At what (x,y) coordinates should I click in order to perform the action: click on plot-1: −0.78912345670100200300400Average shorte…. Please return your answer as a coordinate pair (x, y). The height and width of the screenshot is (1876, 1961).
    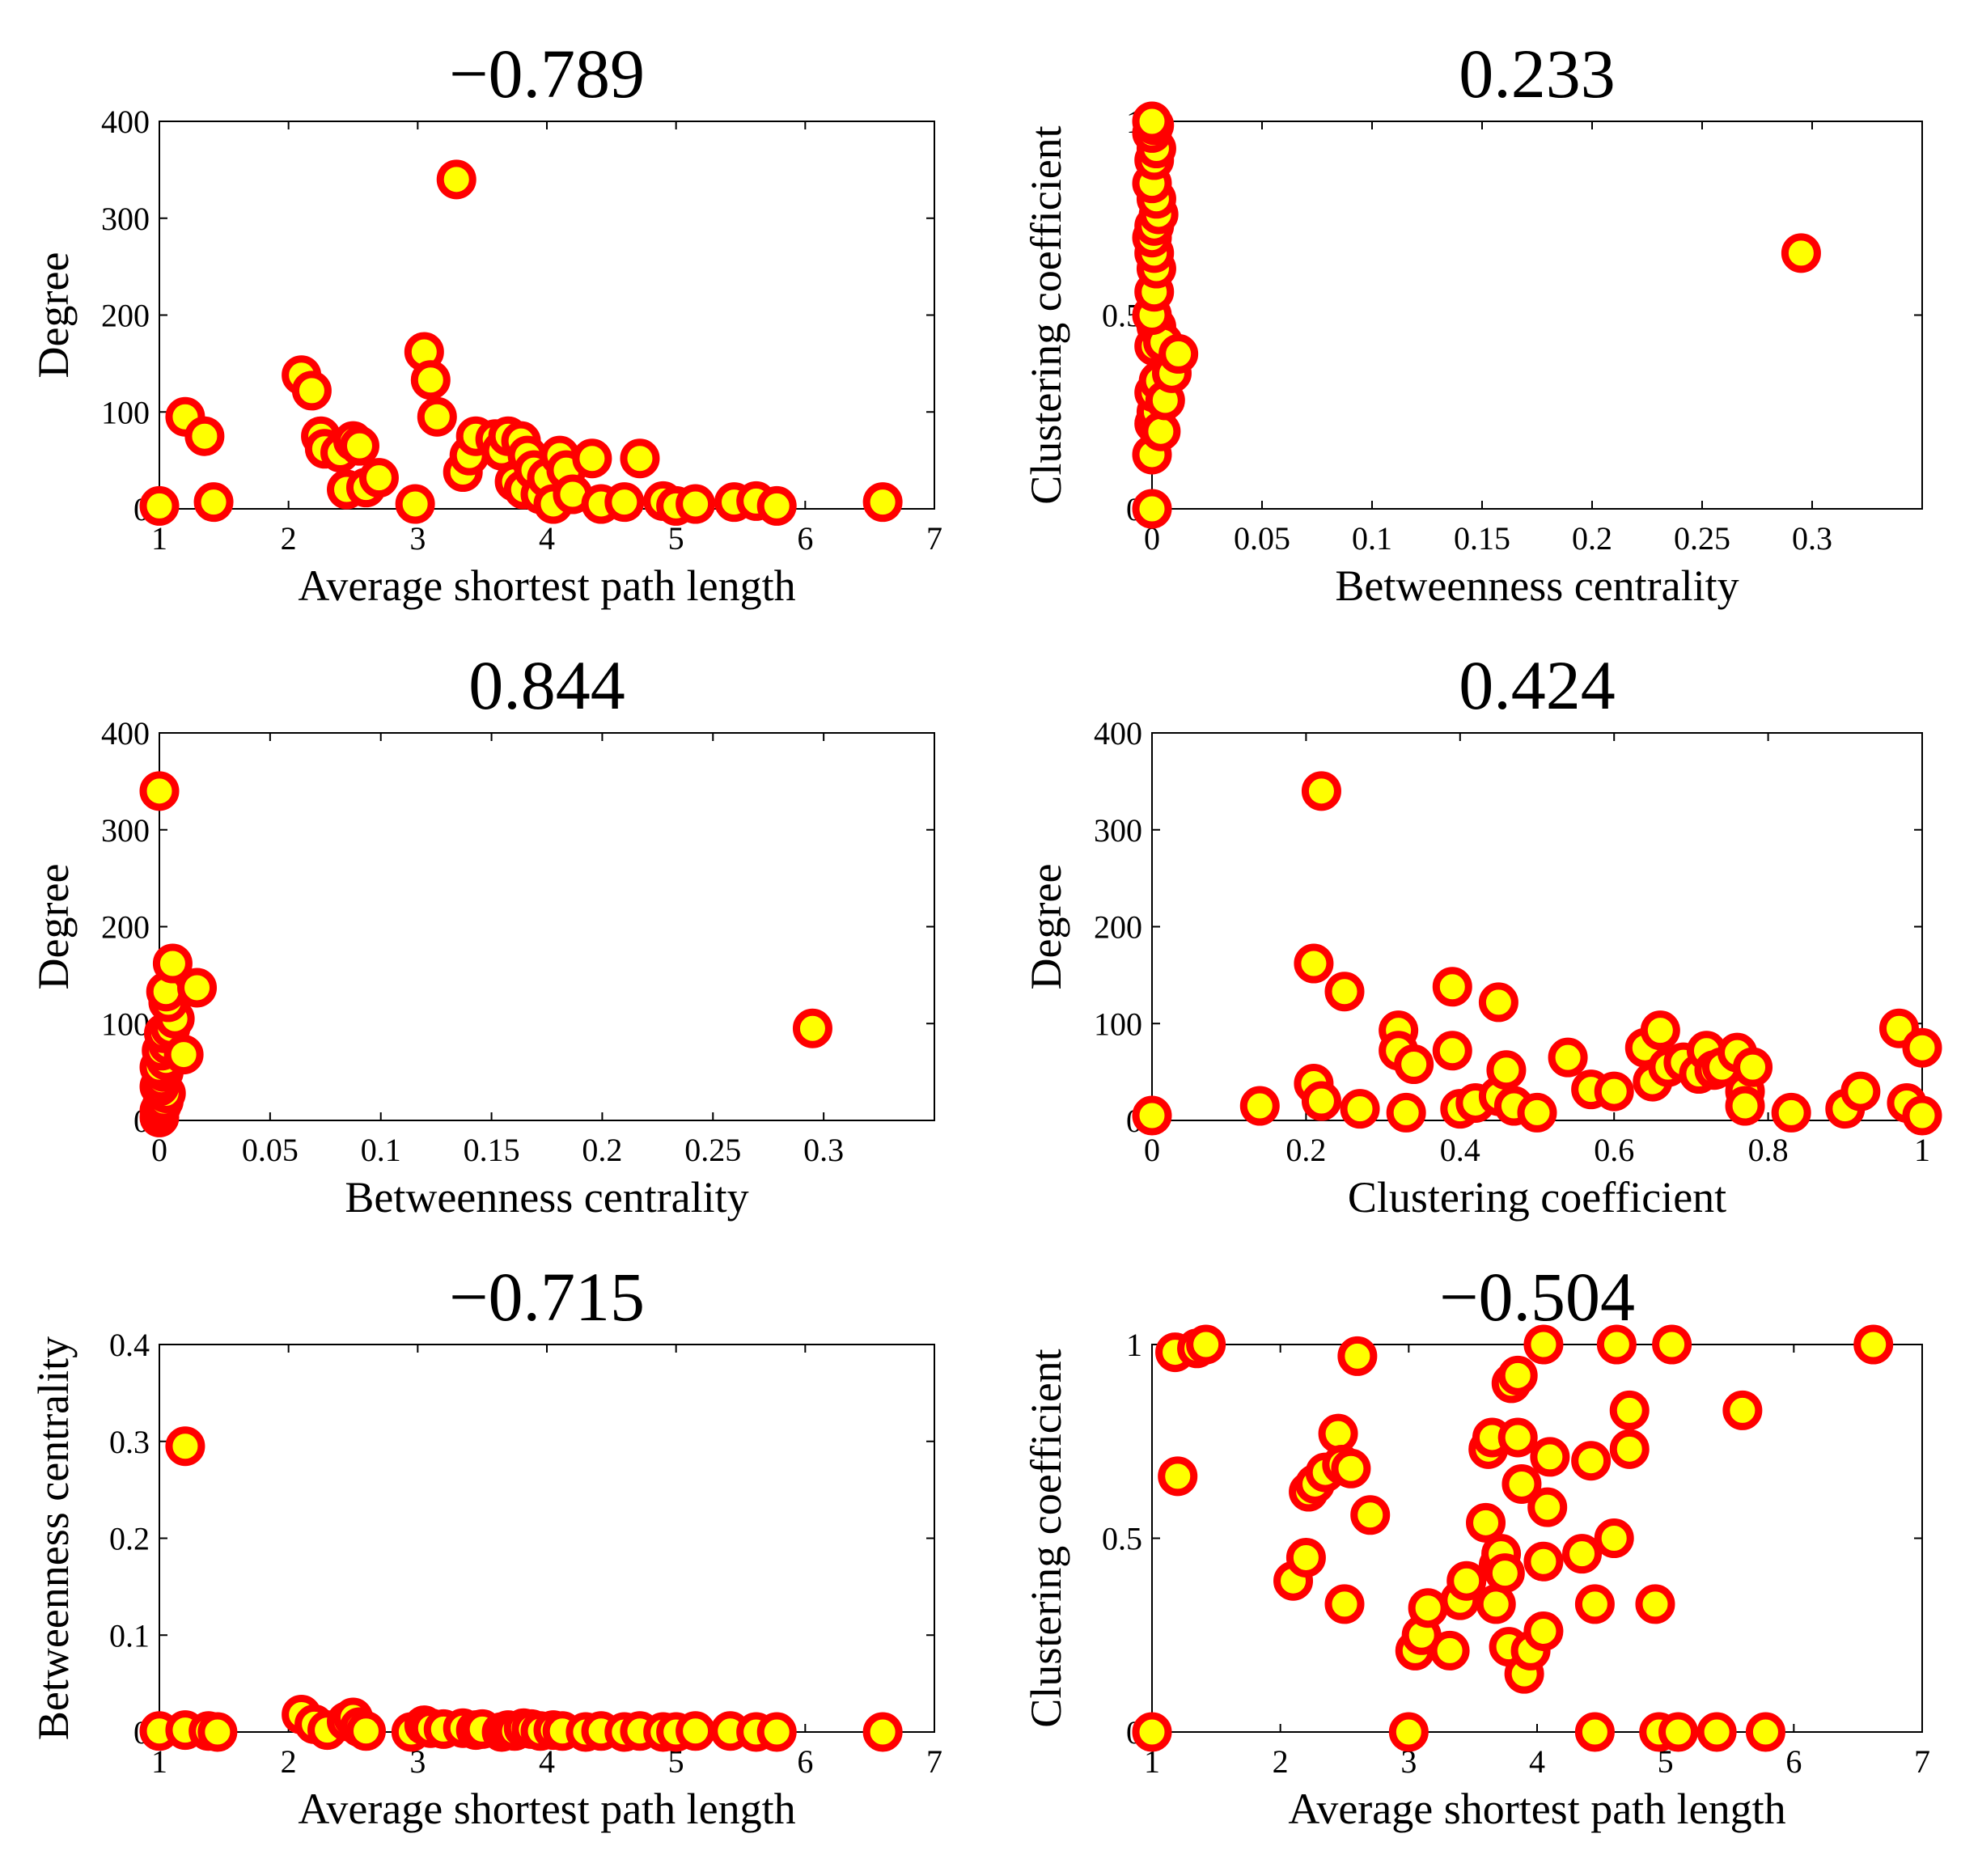
    Looking at the image, I should click on (485, 322).